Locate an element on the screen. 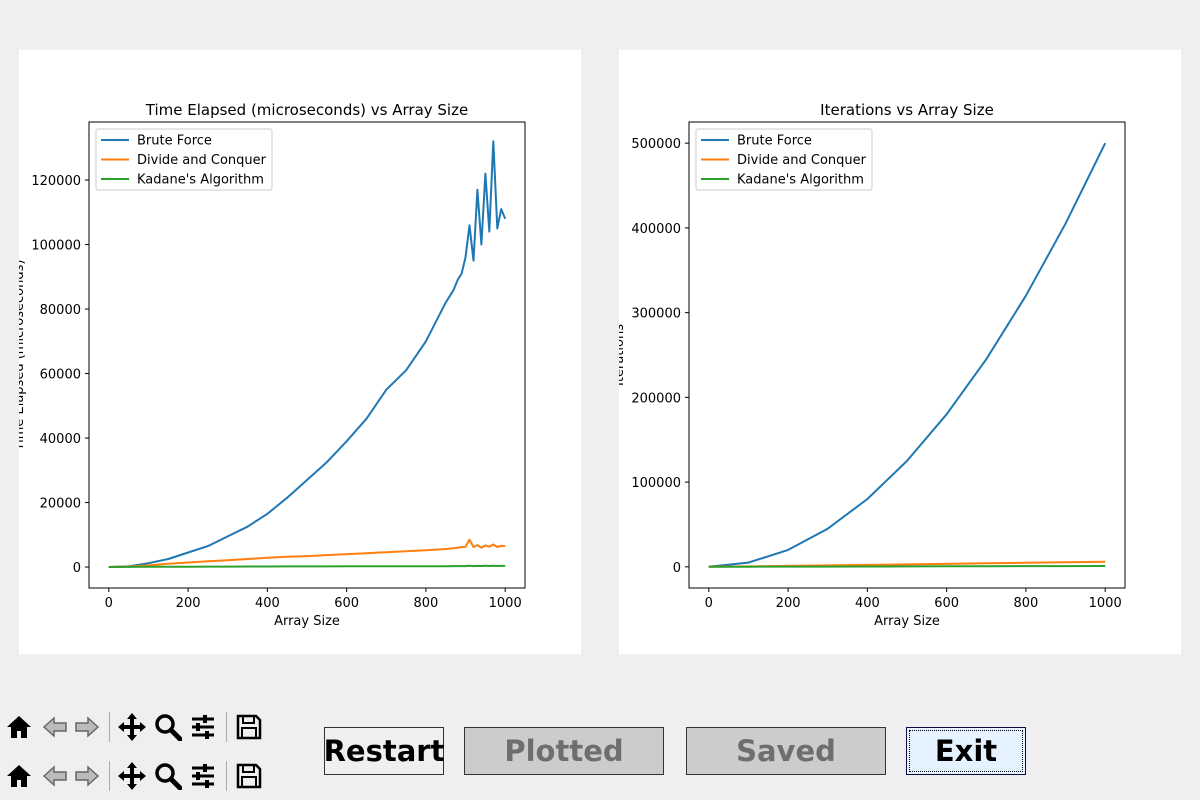  chart-title: Iterations vs Array Size is located at coordinates (907, 110).